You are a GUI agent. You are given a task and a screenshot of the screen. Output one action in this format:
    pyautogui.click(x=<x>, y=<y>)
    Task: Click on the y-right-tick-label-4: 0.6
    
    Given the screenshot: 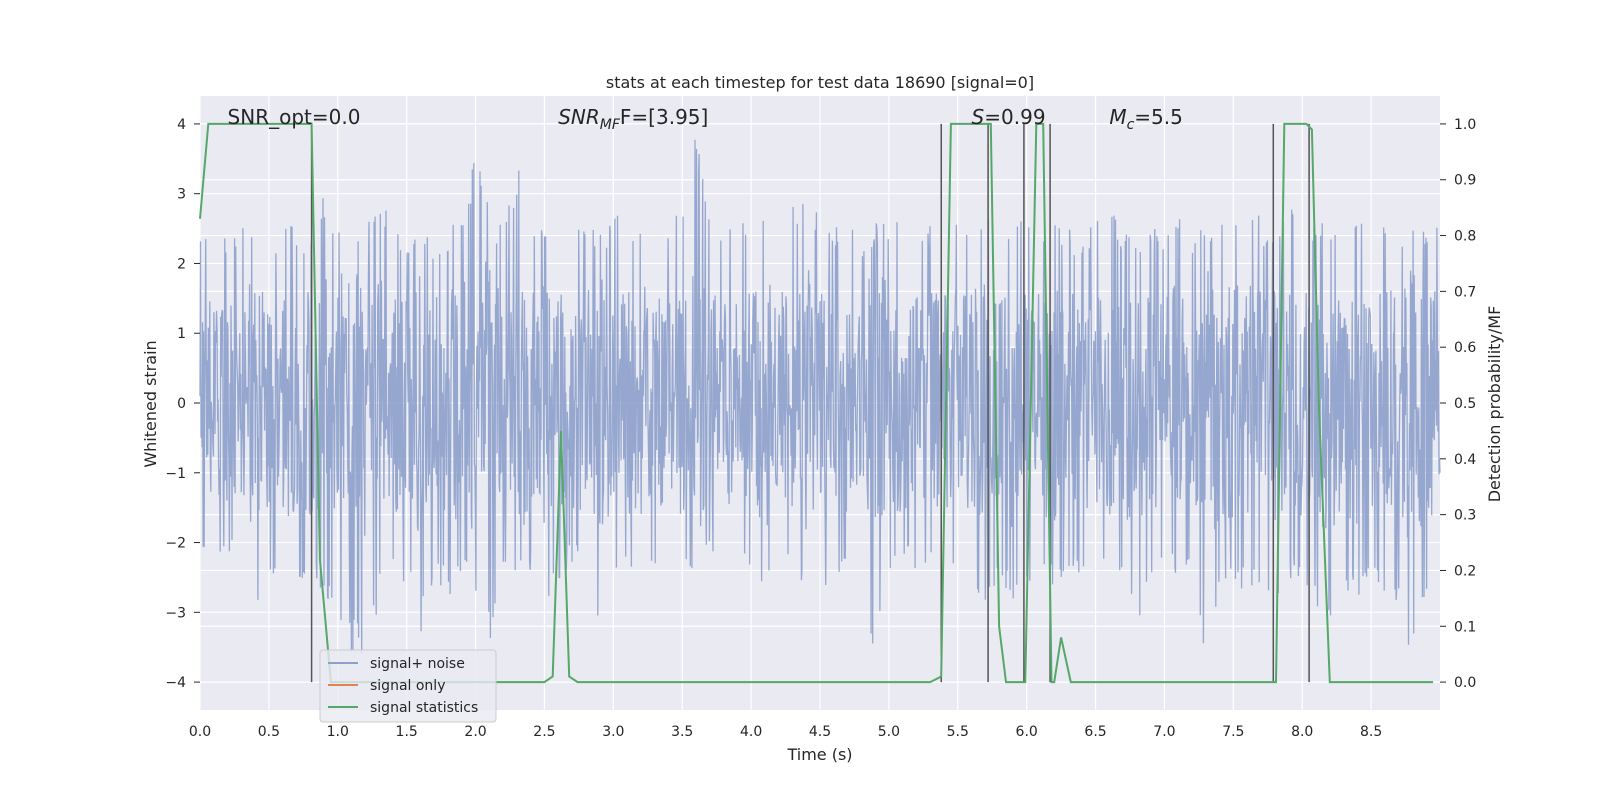 What is the action you would take?
    pyautogui.click(x=1465, y=348)
    